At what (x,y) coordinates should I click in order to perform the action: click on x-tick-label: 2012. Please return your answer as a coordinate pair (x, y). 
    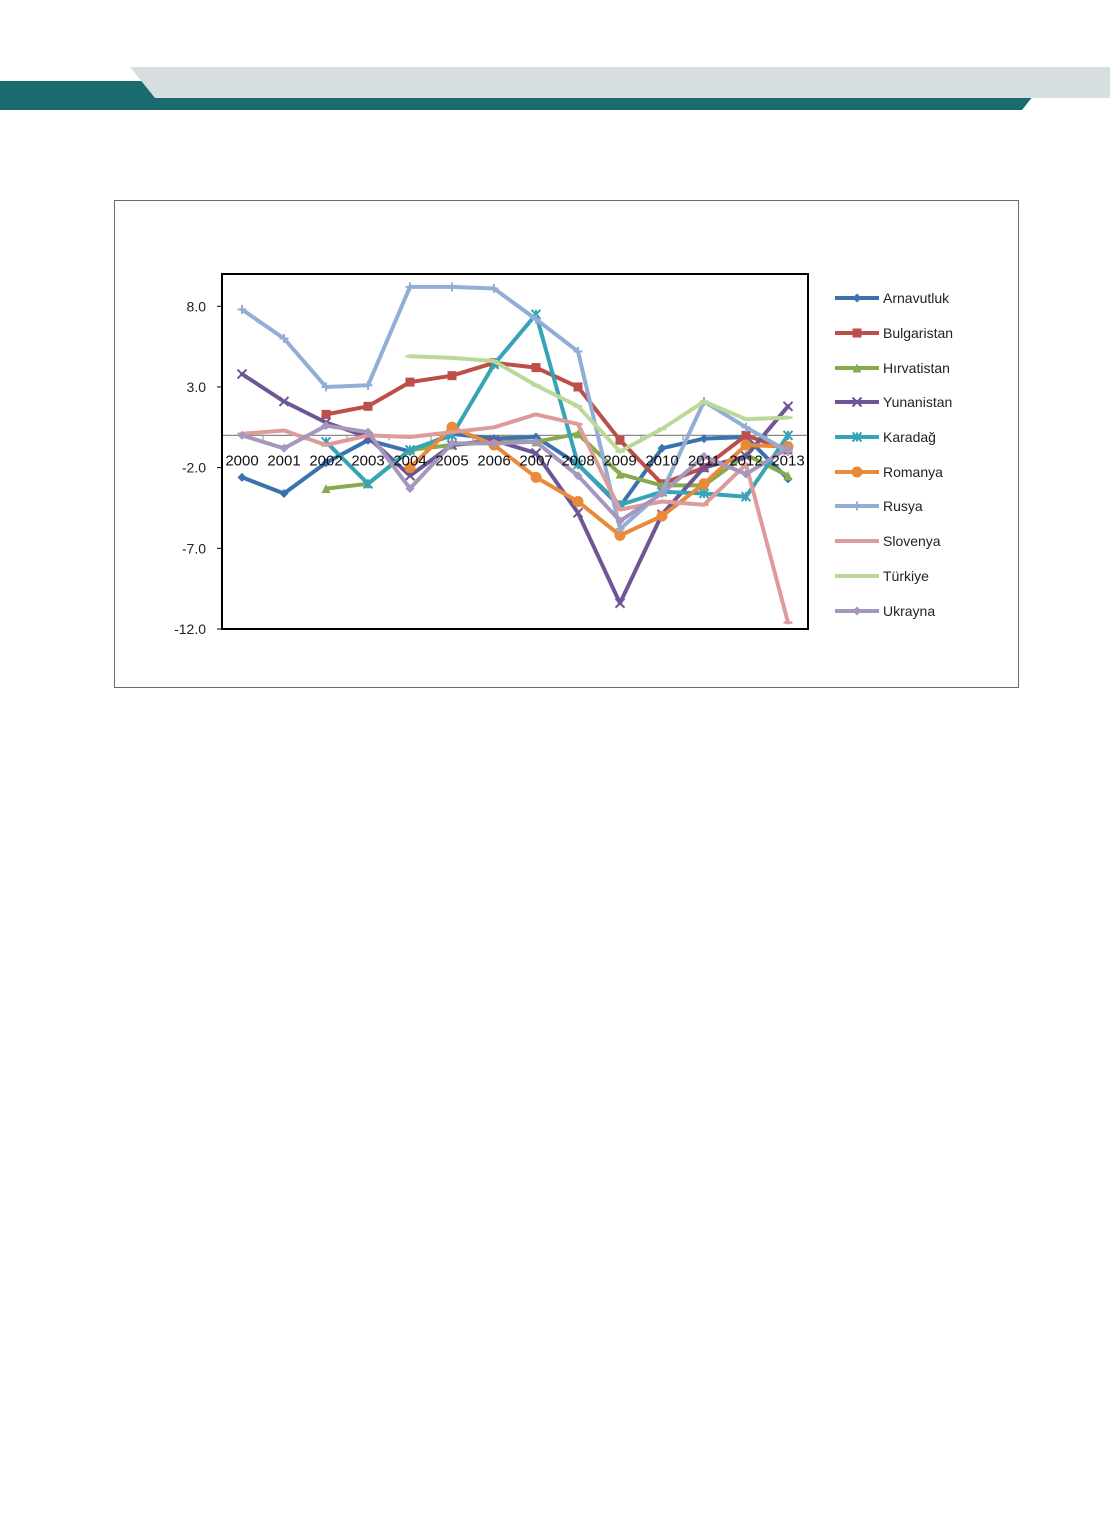
    Looking at the image, I should click on (745, 460).